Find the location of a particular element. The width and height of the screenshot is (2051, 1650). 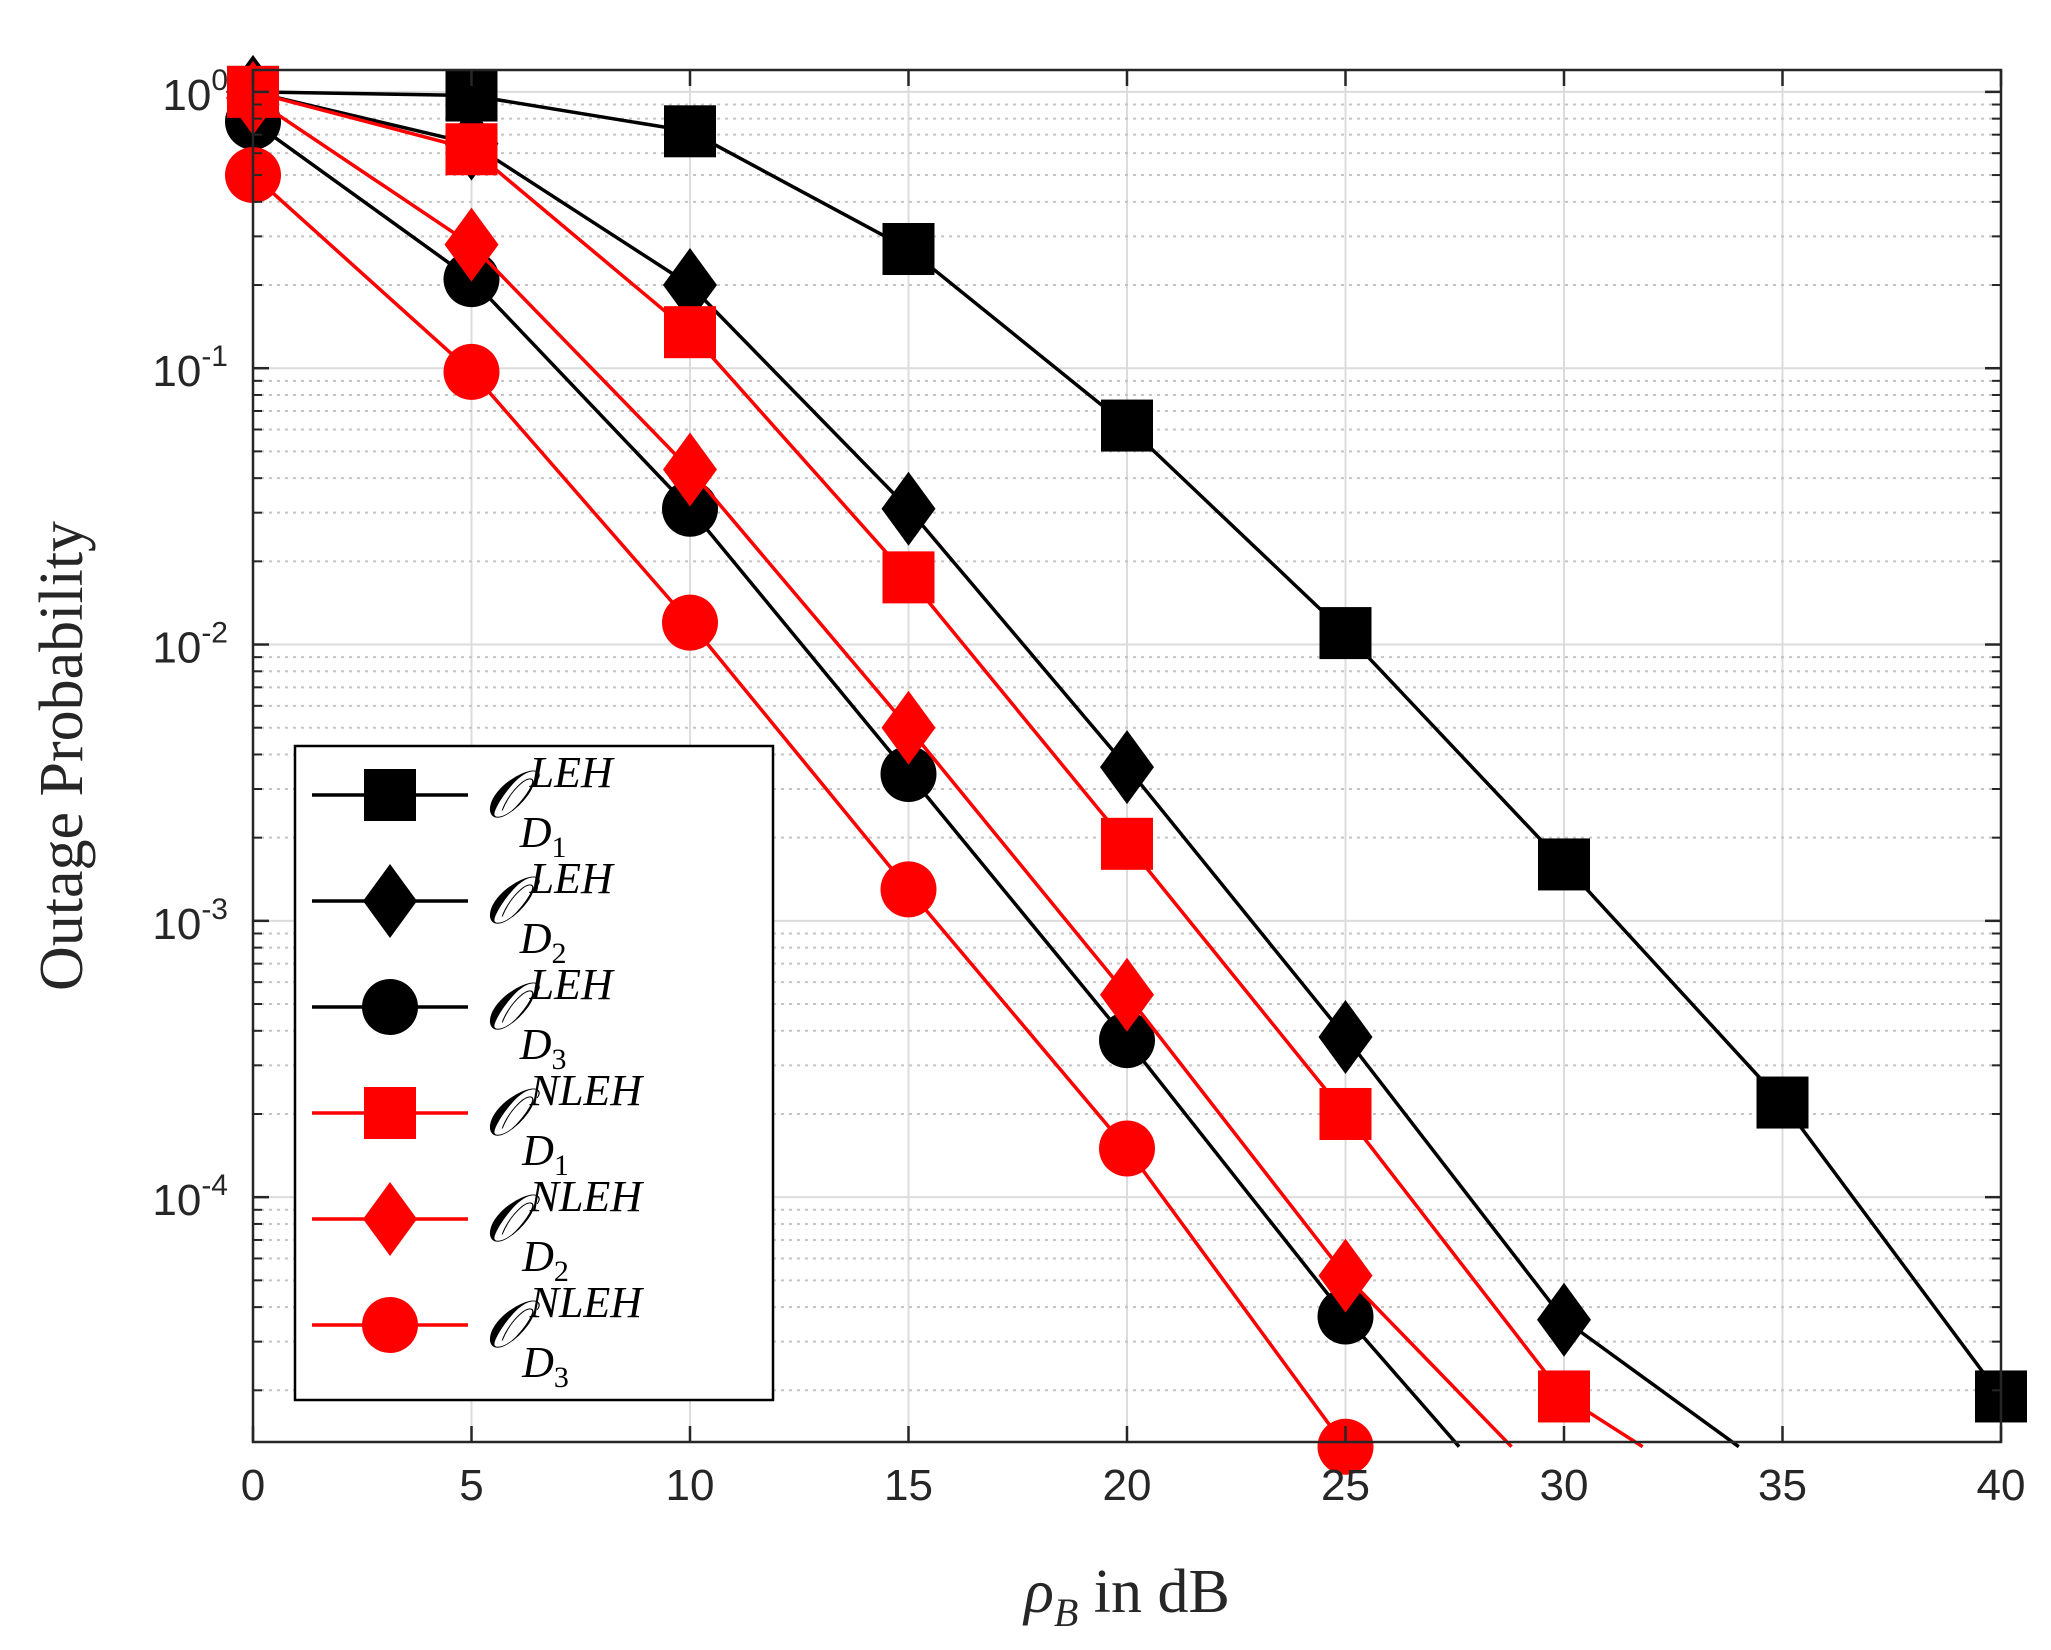

y-tick-label: 10⁻¹ is located at coordinates (190, 368).